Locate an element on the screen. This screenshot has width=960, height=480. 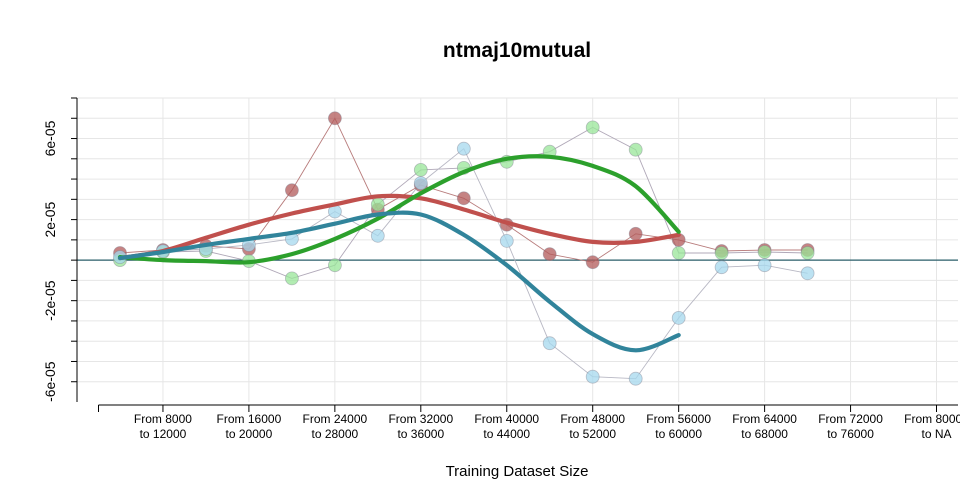
smooth-line-green is located at coordinates (399, 209).